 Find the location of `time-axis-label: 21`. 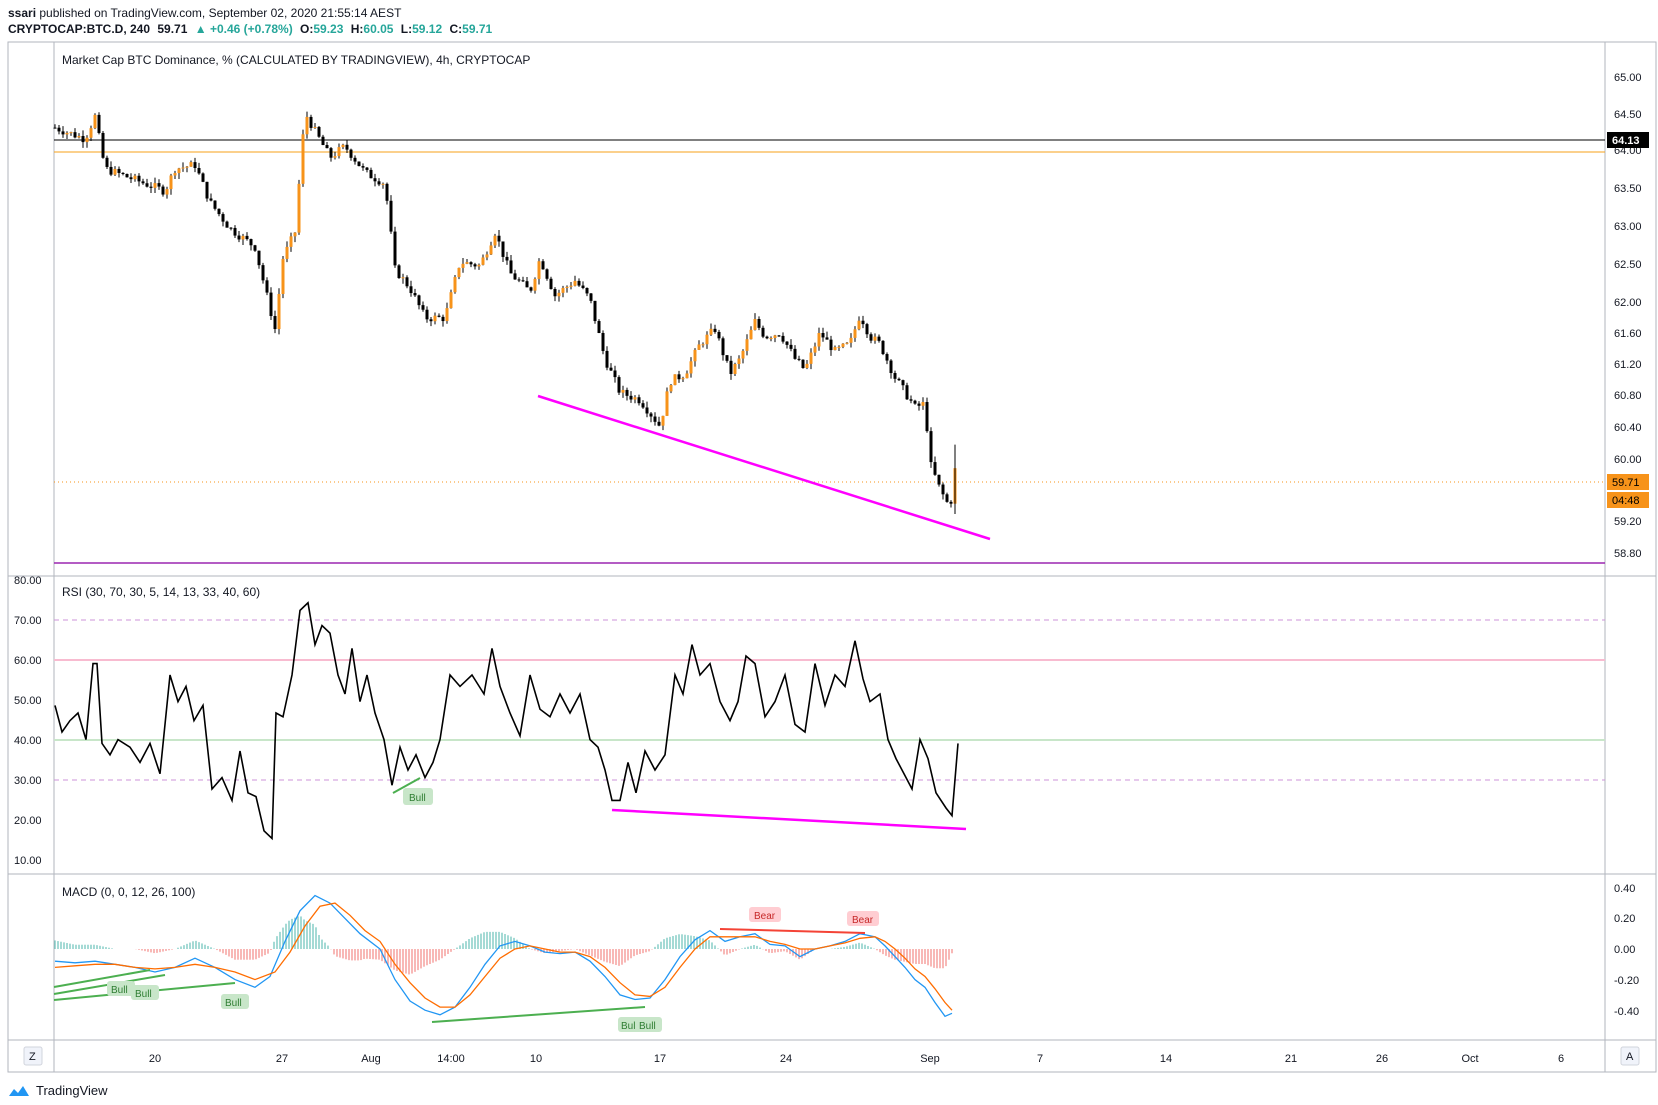

time-axis-label: 21 is located at coordinates (1291, 1059).